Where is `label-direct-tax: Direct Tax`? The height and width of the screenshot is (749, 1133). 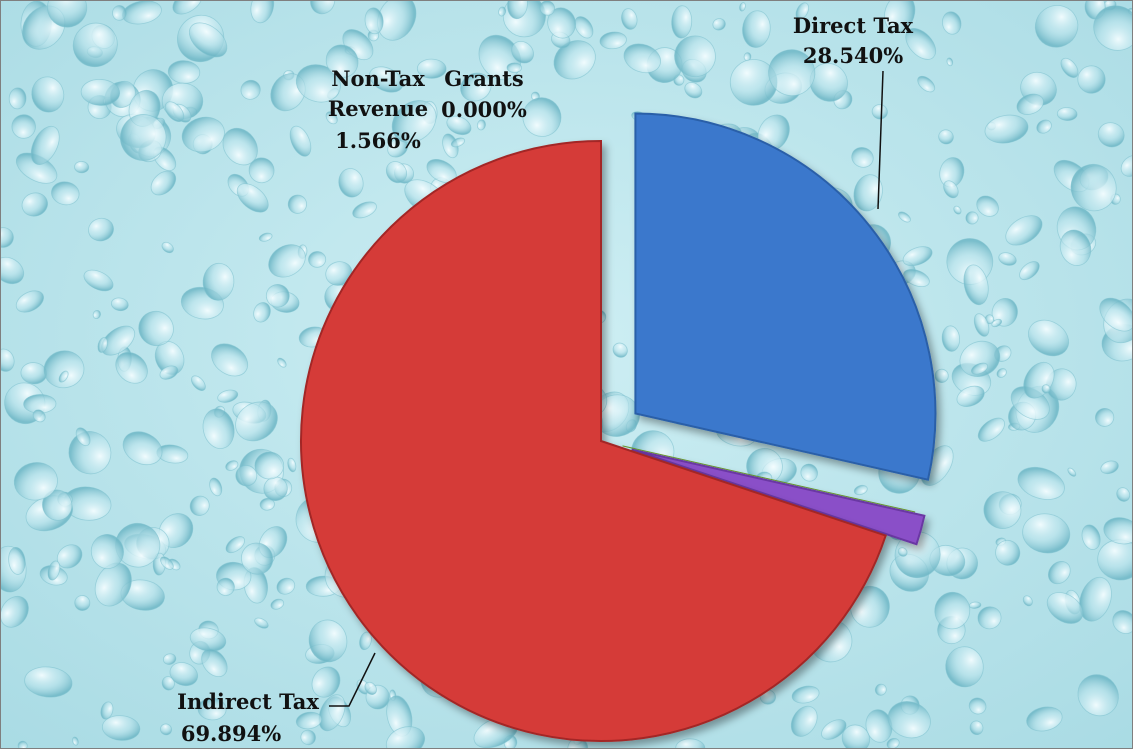 label-direct-tax: Direct Tax is located at coordinates (853, 25).